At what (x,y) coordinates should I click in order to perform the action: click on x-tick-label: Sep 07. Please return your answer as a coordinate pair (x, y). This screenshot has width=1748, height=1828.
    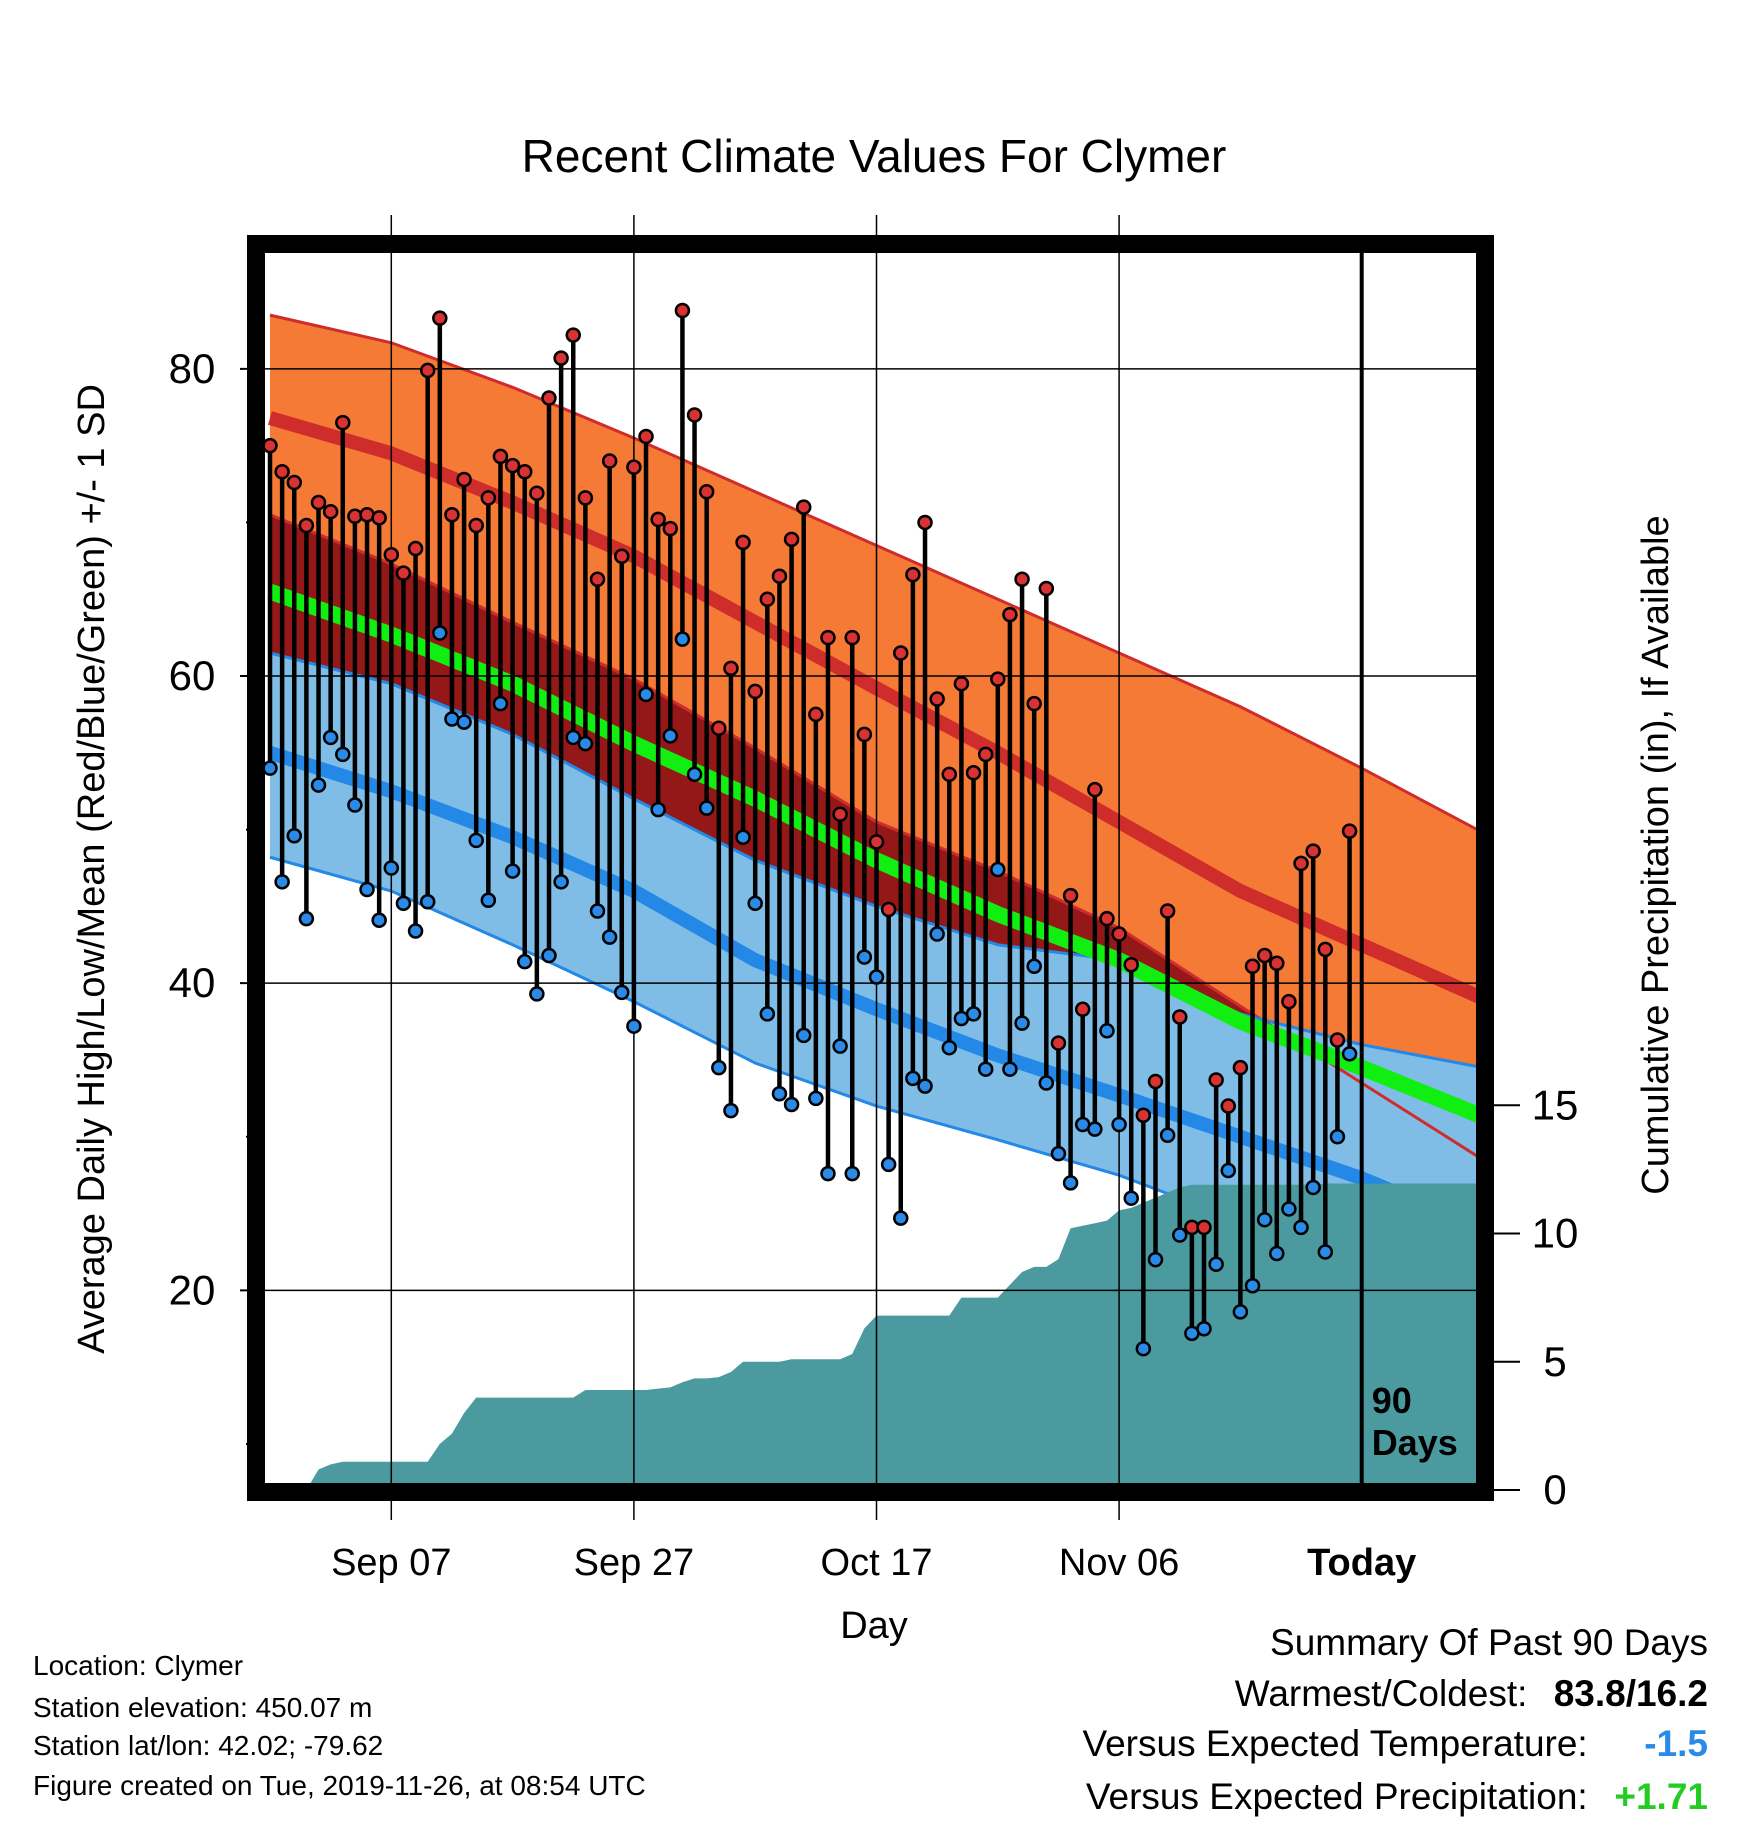
    Looking at the image, I should click on (391, 1563).